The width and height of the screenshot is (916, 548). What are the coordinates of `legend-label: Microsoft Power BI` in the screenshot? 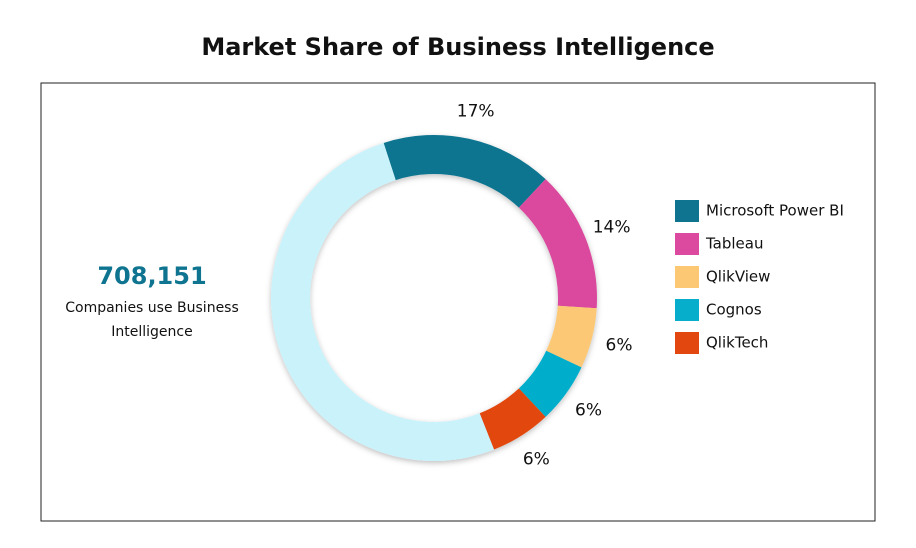 It's located at (775, 211).